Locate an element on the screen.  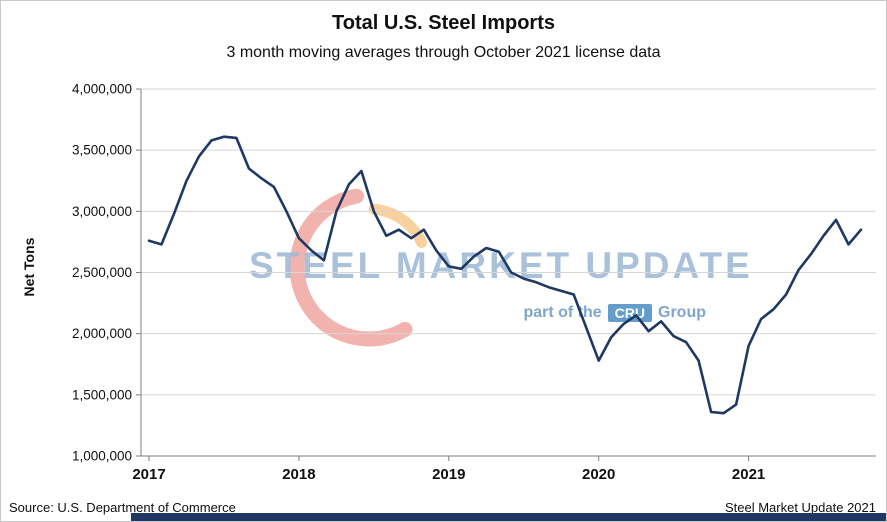
credit-text: Steel Market Update 2021 is located at coordinates (800, 507).